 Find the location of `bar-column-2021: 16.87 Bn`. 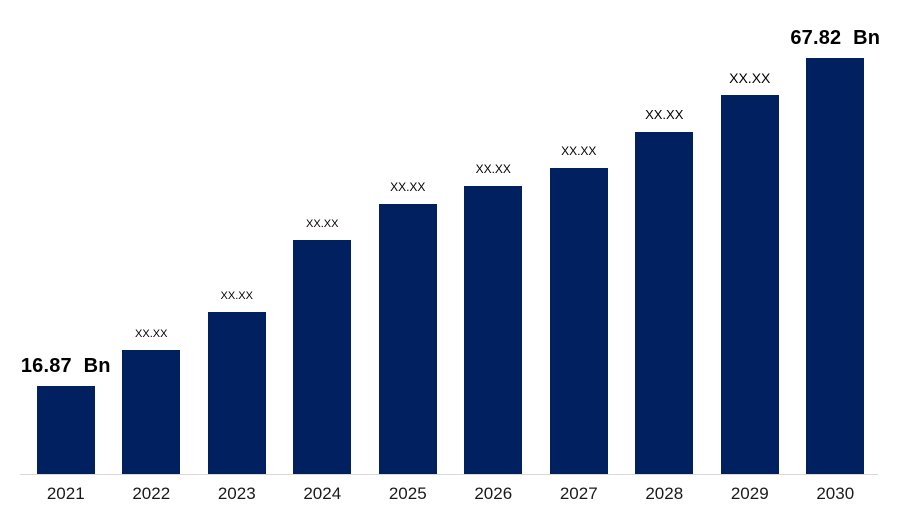

bar-column-2021: 16.87 Bn is located at coordinates (65, 237).